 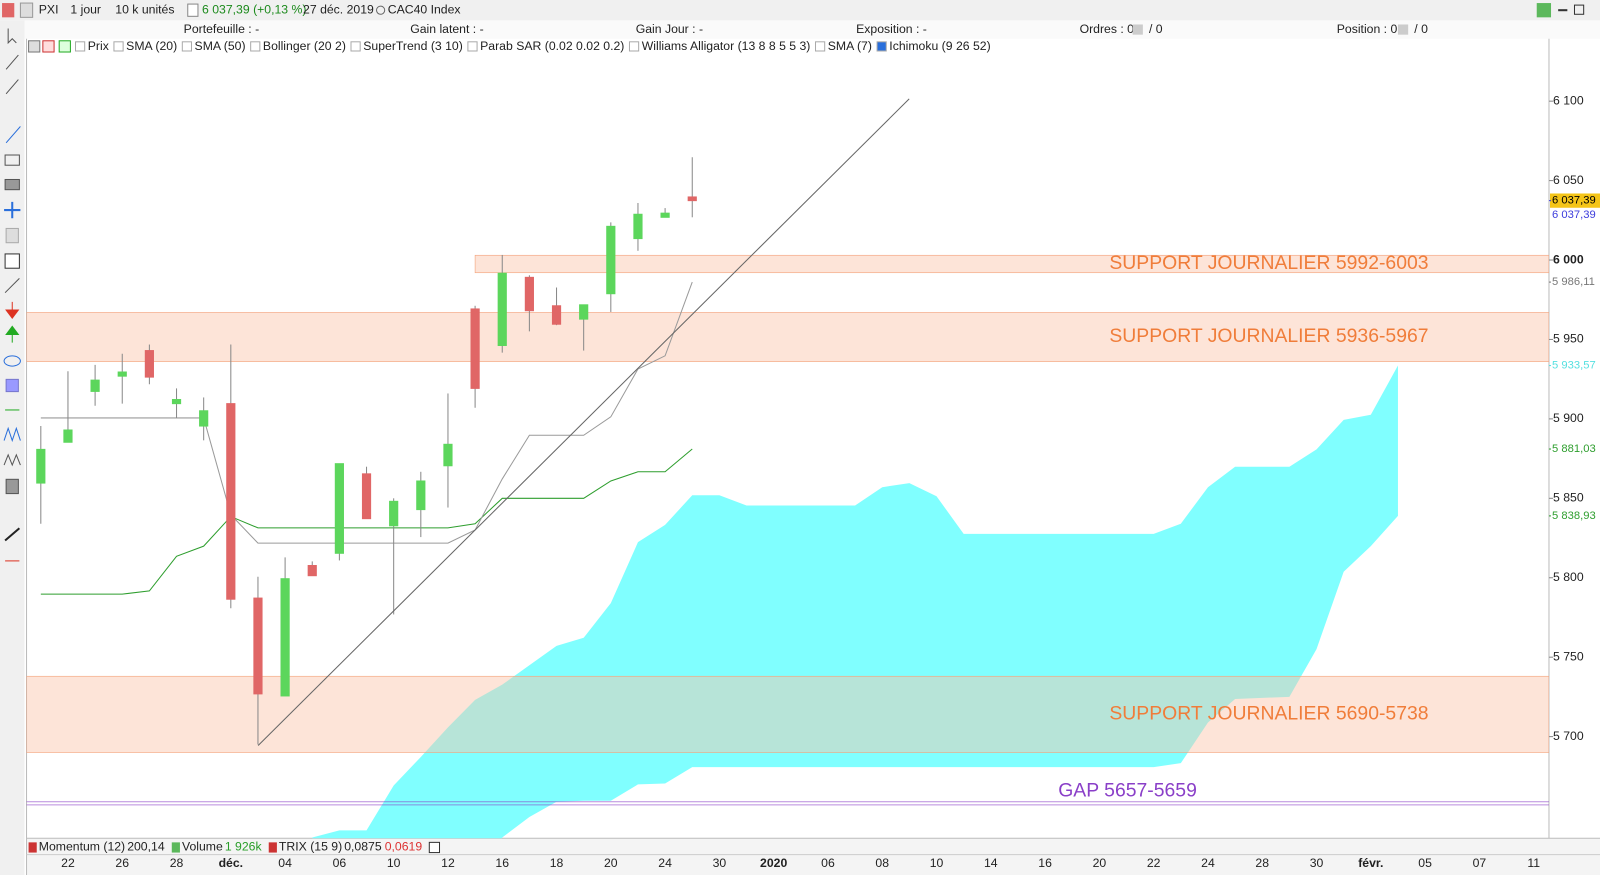 I want to click on y-tick-label: 5 700, so click(x=1568, y=736).